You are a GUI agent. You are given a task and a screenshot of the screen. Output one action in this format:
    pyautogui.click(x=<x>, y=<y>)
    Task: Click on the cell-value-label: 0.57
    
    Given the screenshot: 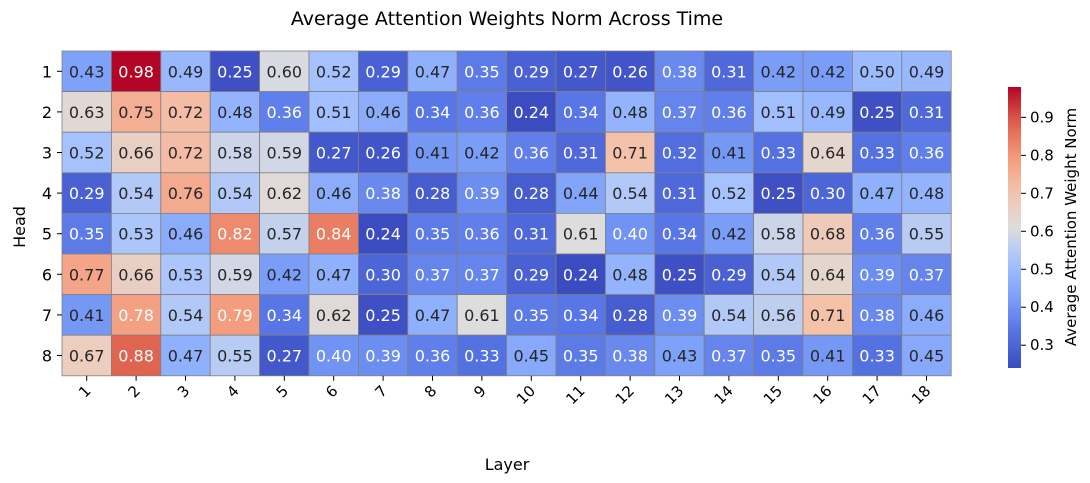 What is the action you would take?
    pyautogui.click(x=284, y=234)
    